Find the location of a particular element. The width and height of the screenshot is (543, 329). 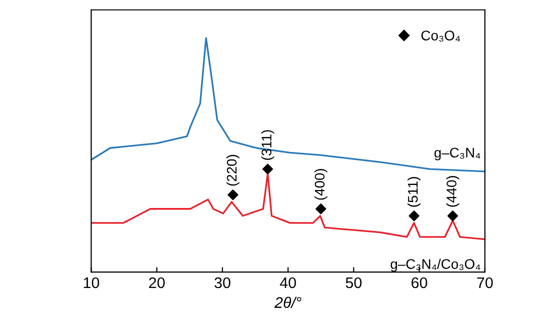

x-axis-title: 2θ/° is located at coordinates (288, 302).